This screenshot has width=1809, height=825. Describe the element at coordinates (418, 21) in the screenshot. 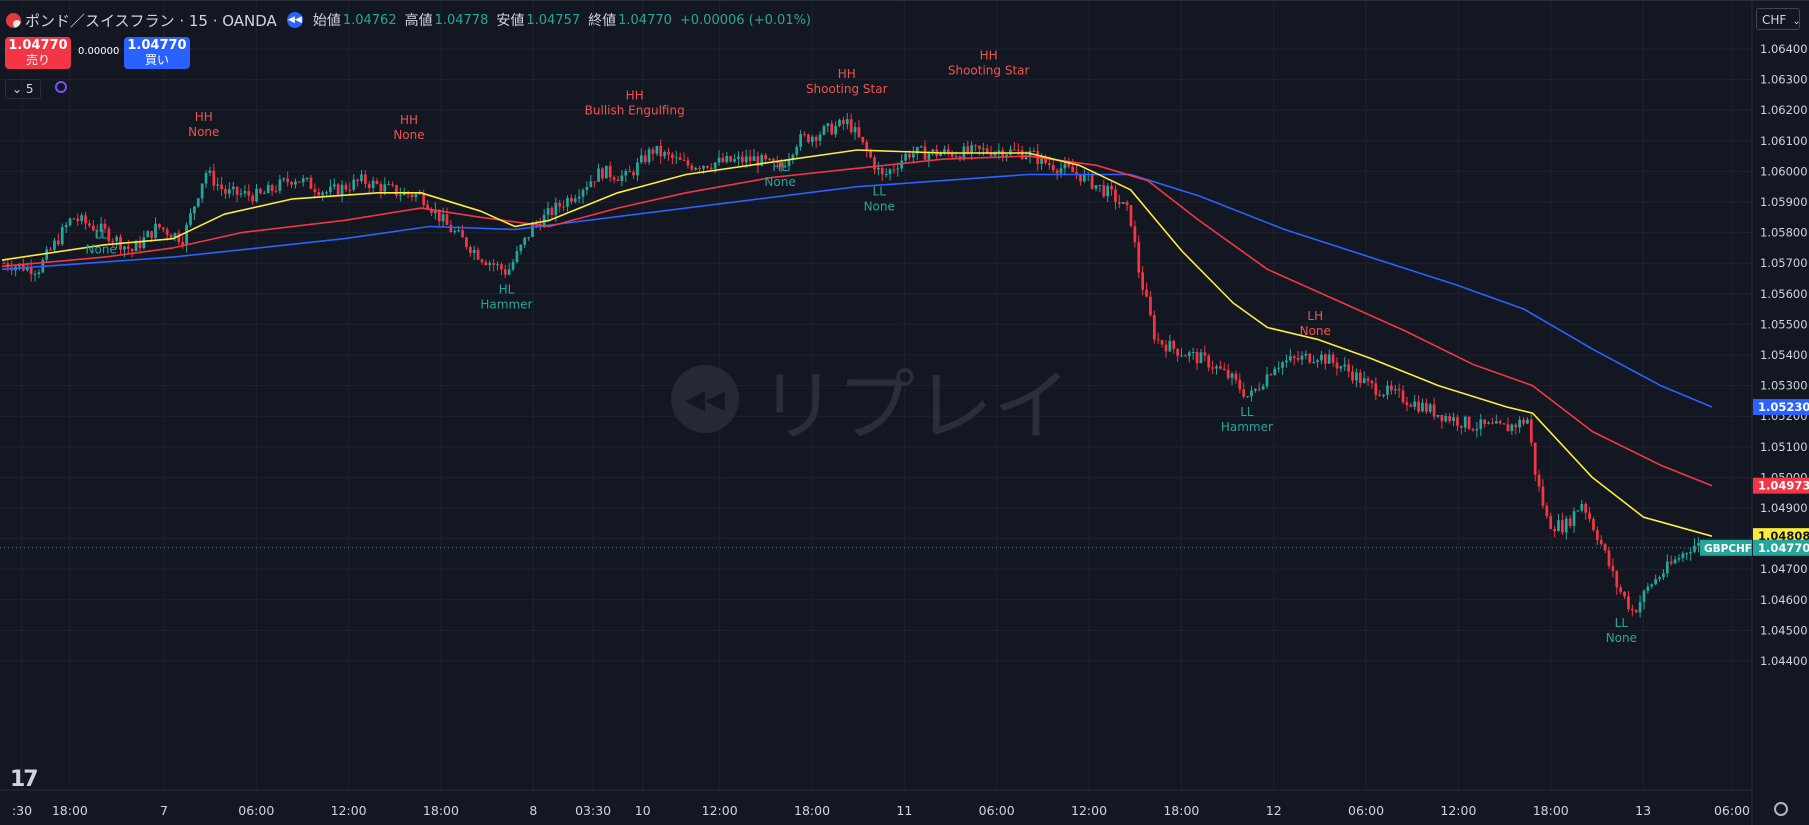

I see `high-label: 高値` at that location.